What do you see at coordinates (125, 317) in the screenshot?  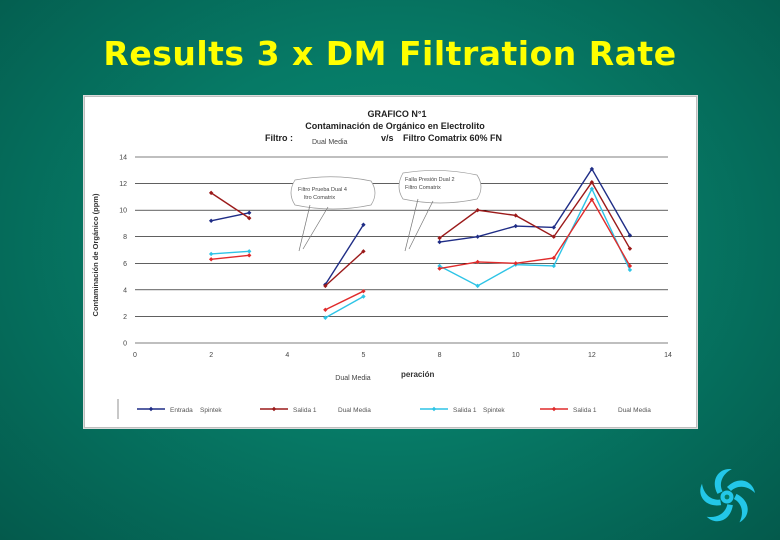 I see `y-tick-label: 2` at bounding box center [125, 317].